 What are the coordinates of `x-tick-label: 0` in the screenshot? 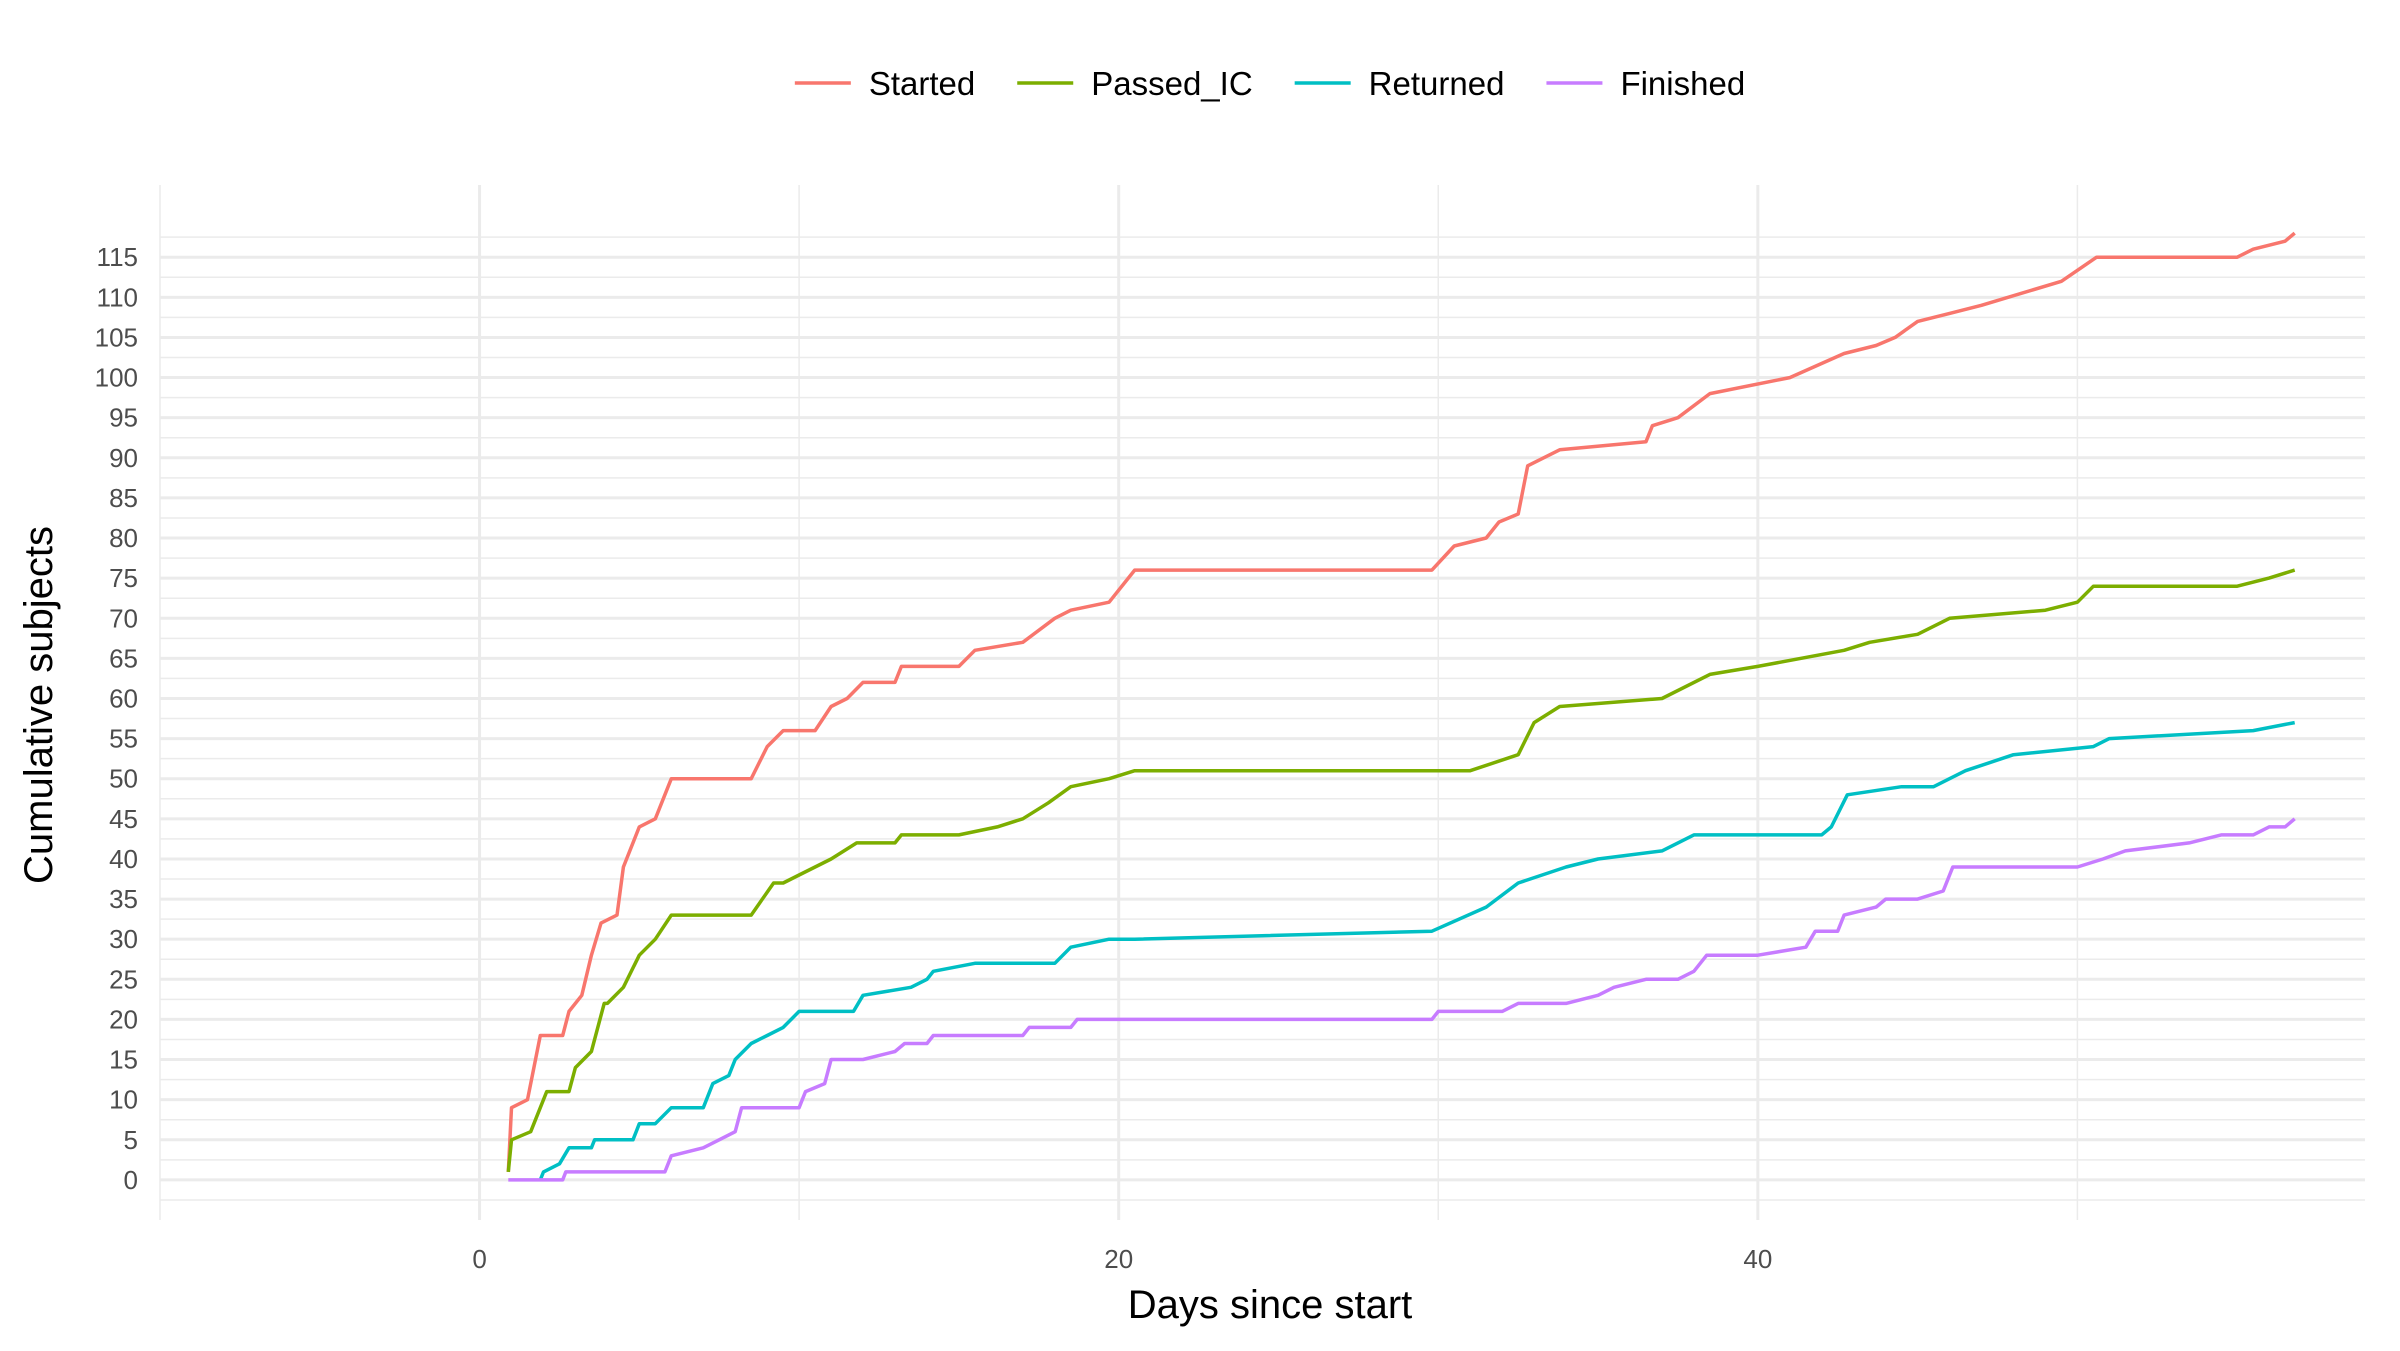 It's located at (479, 1259).